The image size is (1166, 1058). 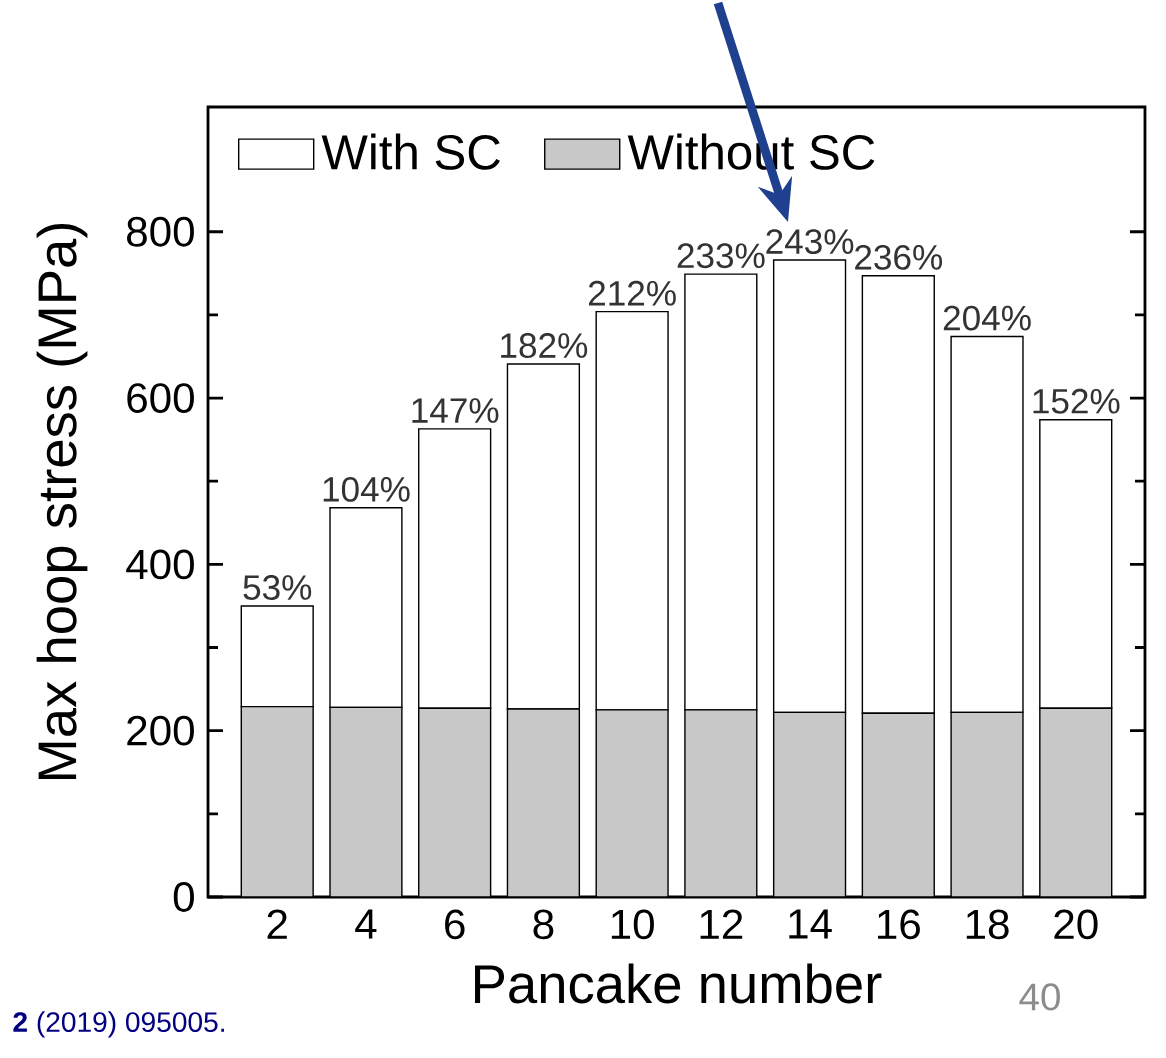 I want to click on annotation: 147%, so click(x=455, y=410).